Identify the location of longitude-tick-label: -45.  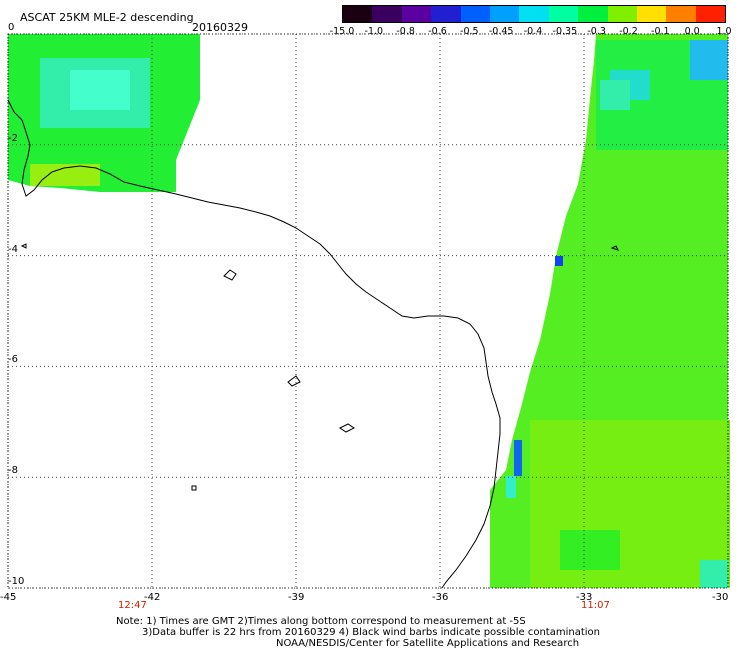
(8, 597).